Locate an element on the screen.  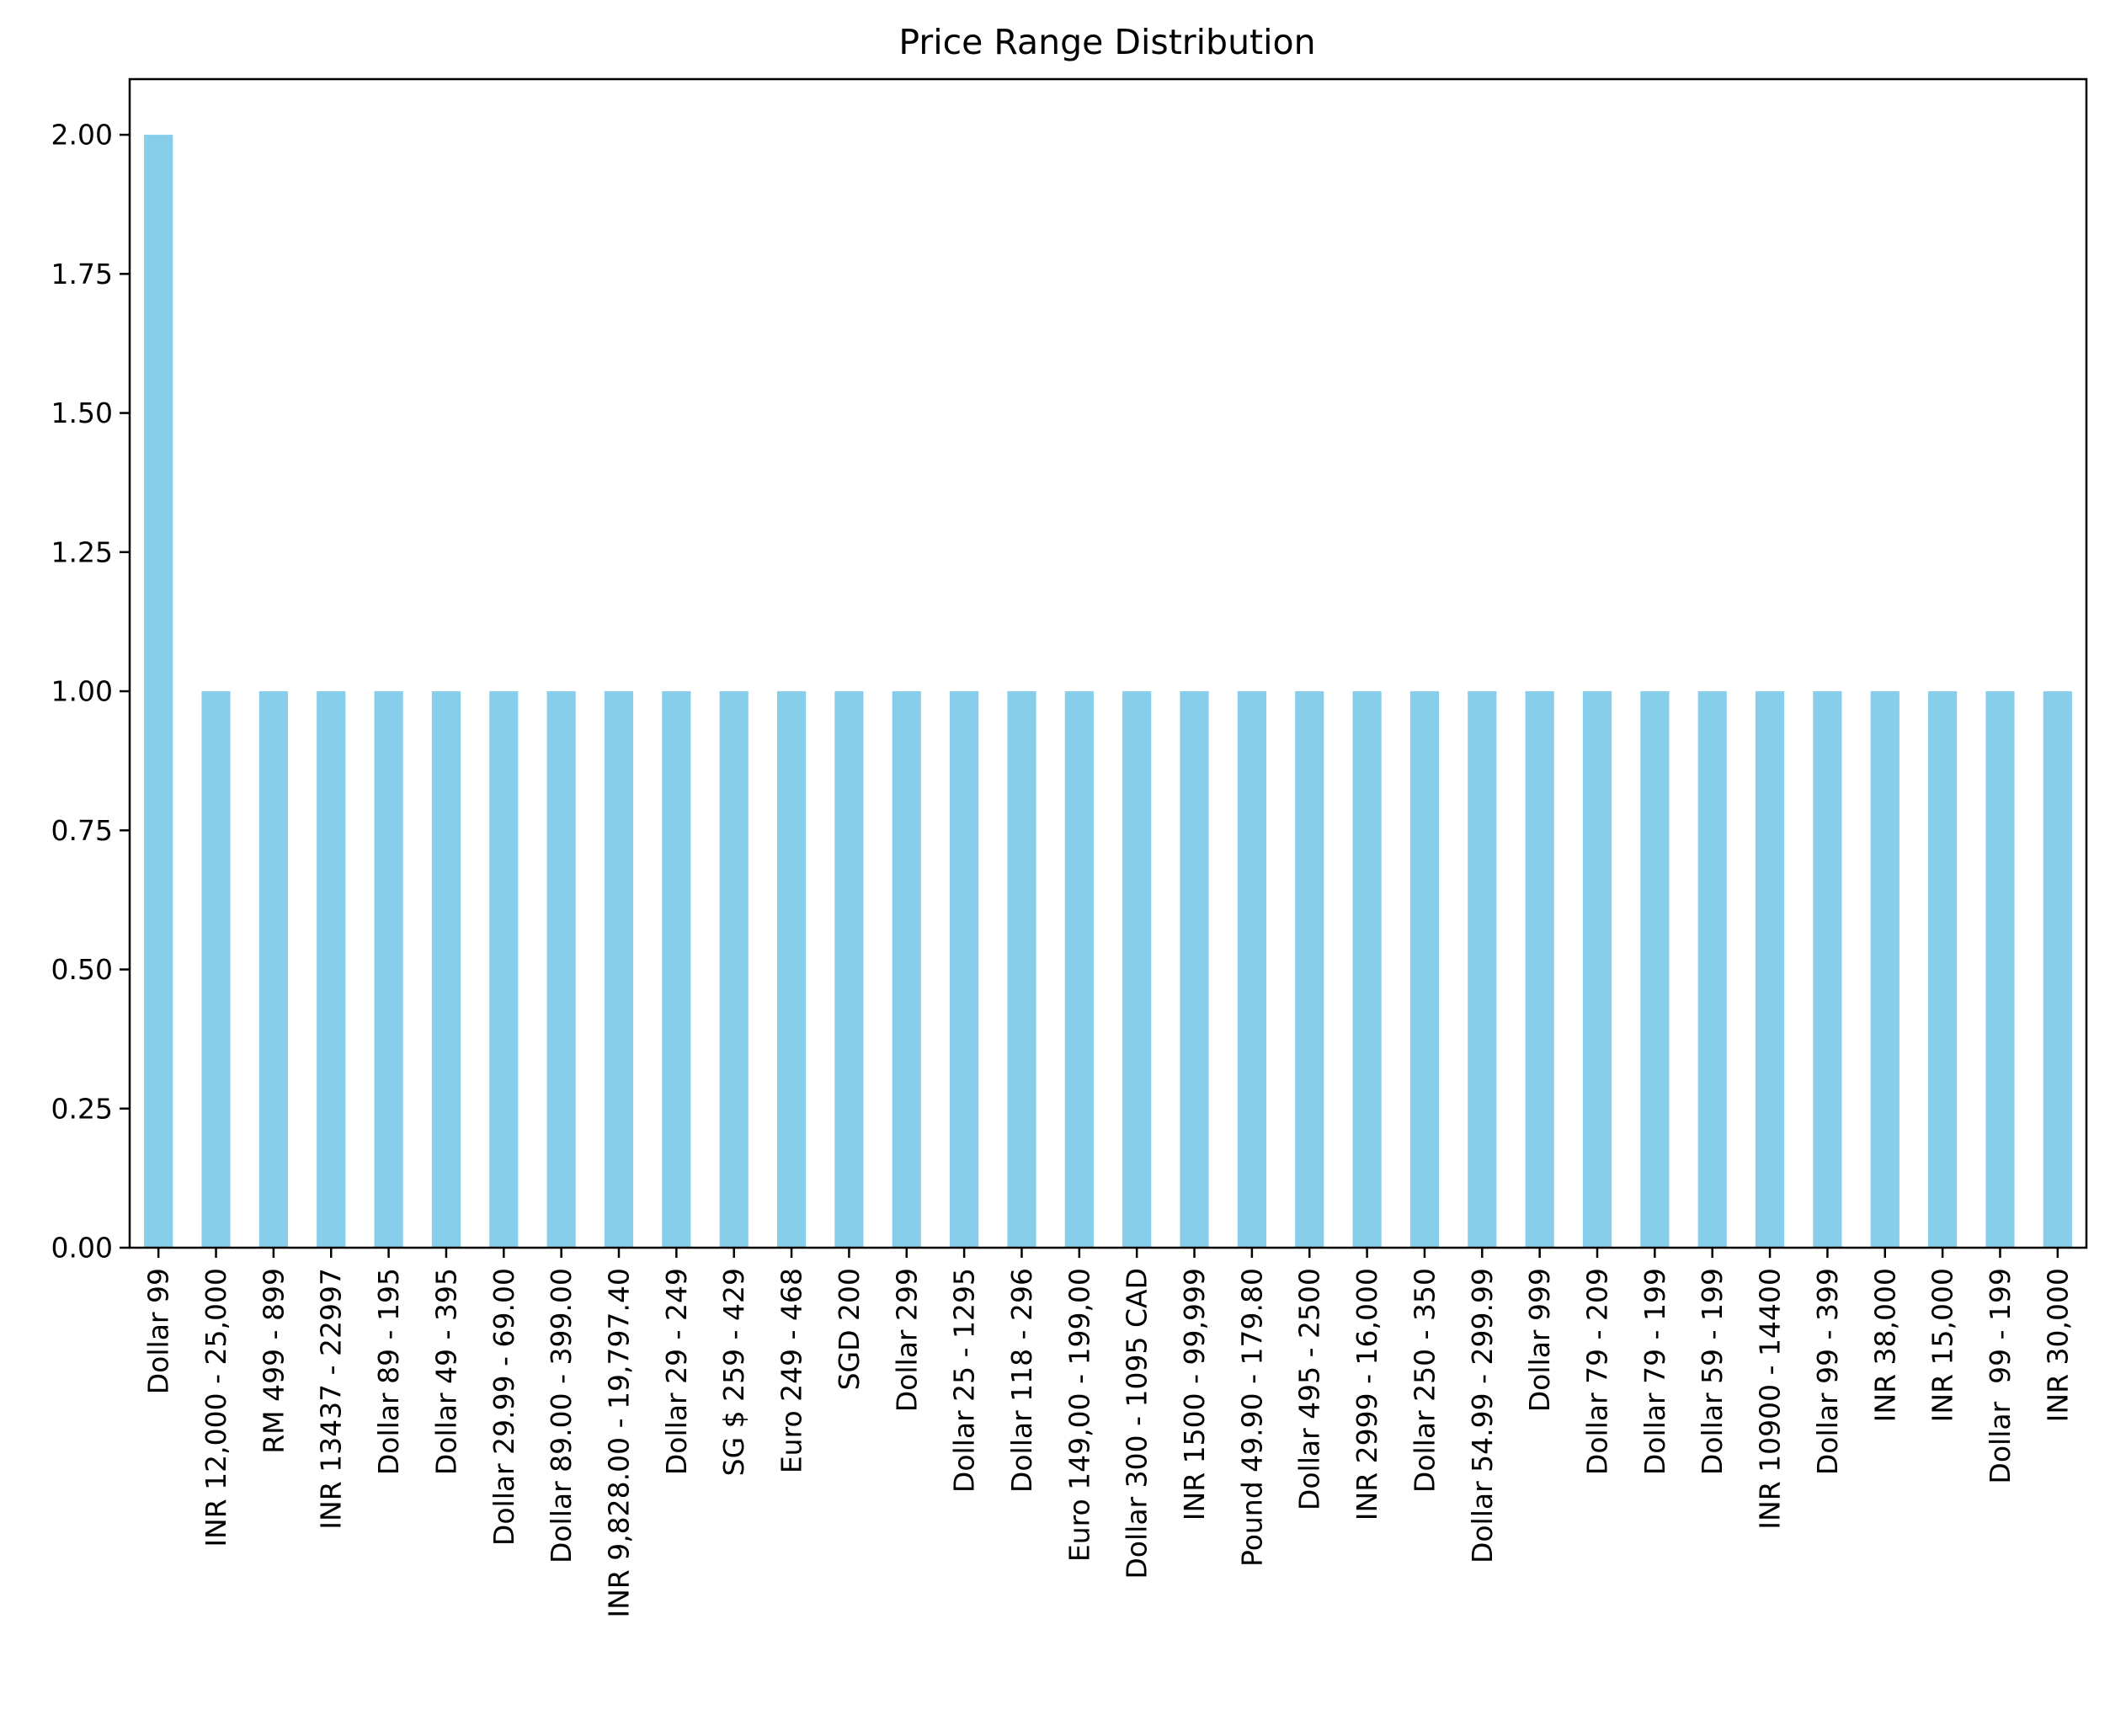
y-axis: 0.00 0.25 0.50 0.75 1.00 1.25 1.50 1.75 2.00 is located at coordinates (90, 692).